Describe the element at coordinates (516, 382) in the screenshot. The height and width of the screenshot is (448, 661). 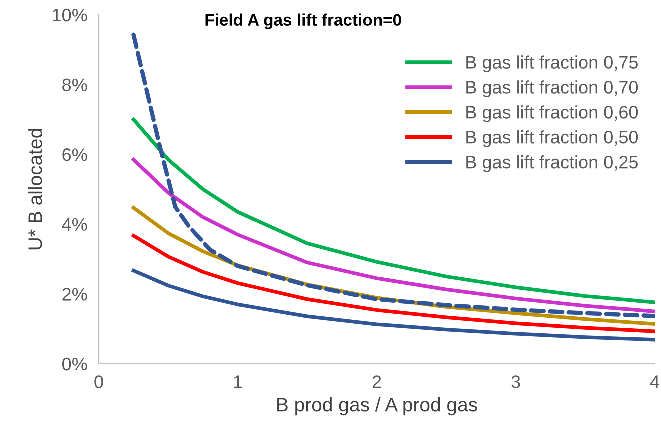
I see `x-tick-label: 3` at that location.